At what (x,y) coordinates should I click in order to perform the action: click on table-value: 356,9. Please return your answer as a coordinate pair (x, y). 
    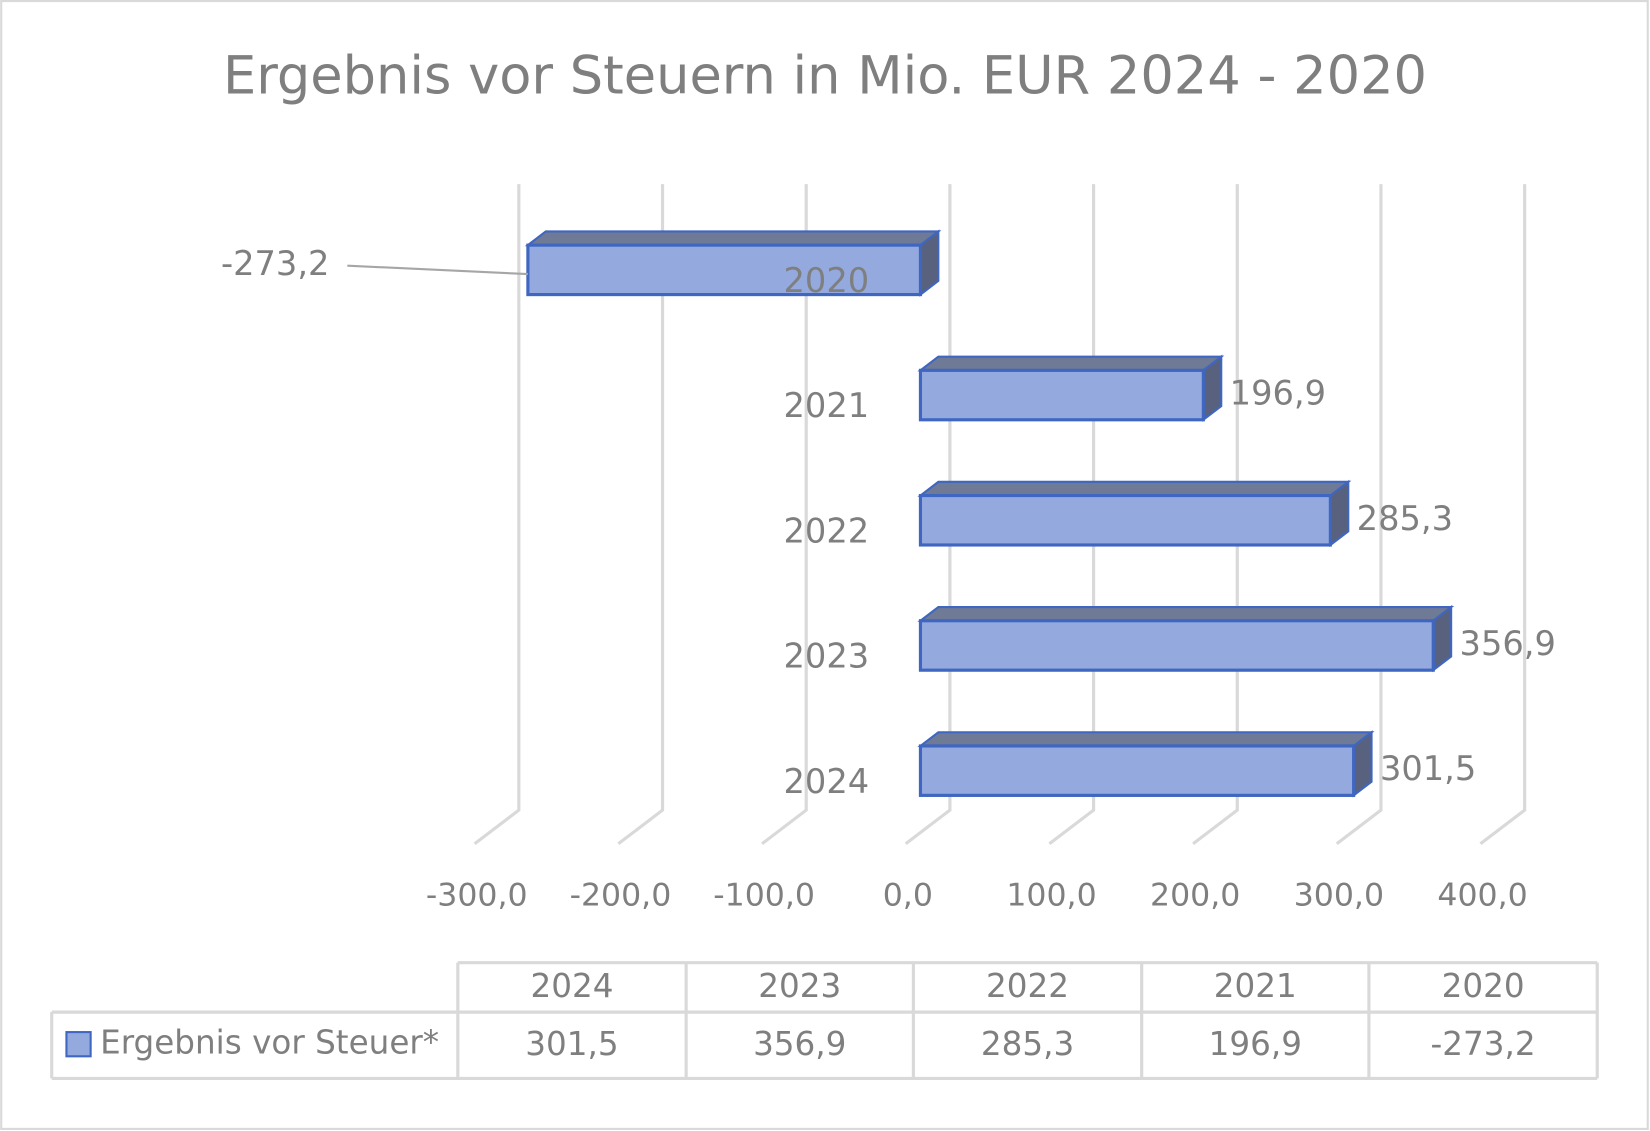
    Looking at the image, I should click on (799, 1044).